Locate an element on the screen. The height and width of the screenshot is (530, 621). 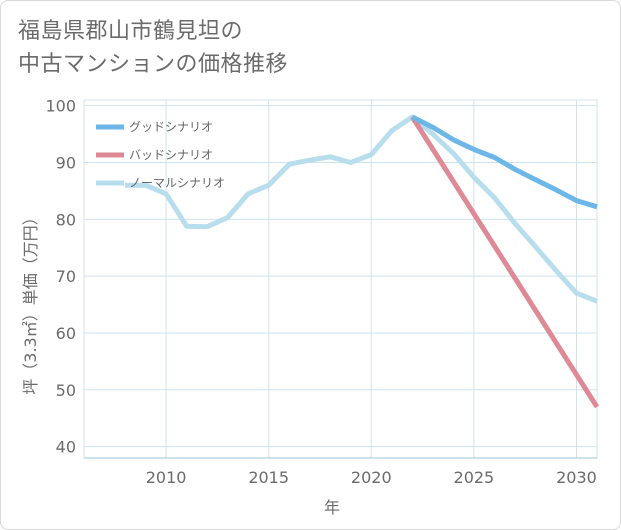
y-tick-label: 50 is located at coordinates (66, 390).